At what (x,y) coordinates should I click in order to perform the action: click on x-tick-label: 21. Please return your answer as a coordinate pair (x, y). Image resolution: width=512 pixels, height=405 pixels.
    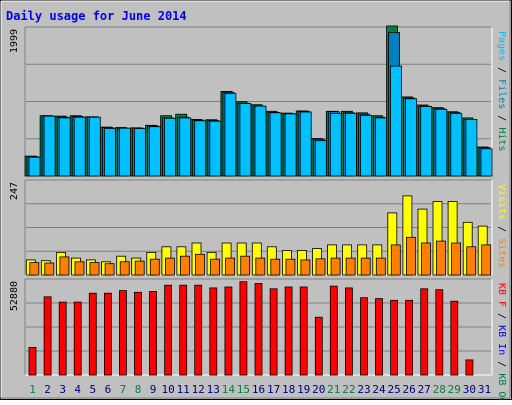
    Looking at the image, I should click on (333, 389).